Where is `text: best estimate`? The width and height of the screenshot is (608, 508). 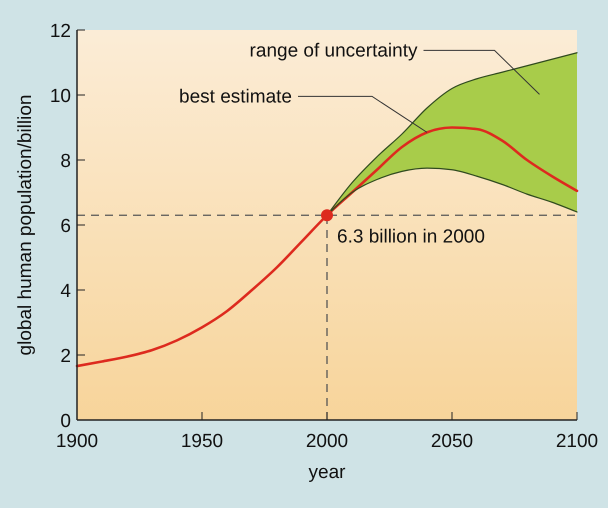 text: best estimate is located at coordinates (235, 97).